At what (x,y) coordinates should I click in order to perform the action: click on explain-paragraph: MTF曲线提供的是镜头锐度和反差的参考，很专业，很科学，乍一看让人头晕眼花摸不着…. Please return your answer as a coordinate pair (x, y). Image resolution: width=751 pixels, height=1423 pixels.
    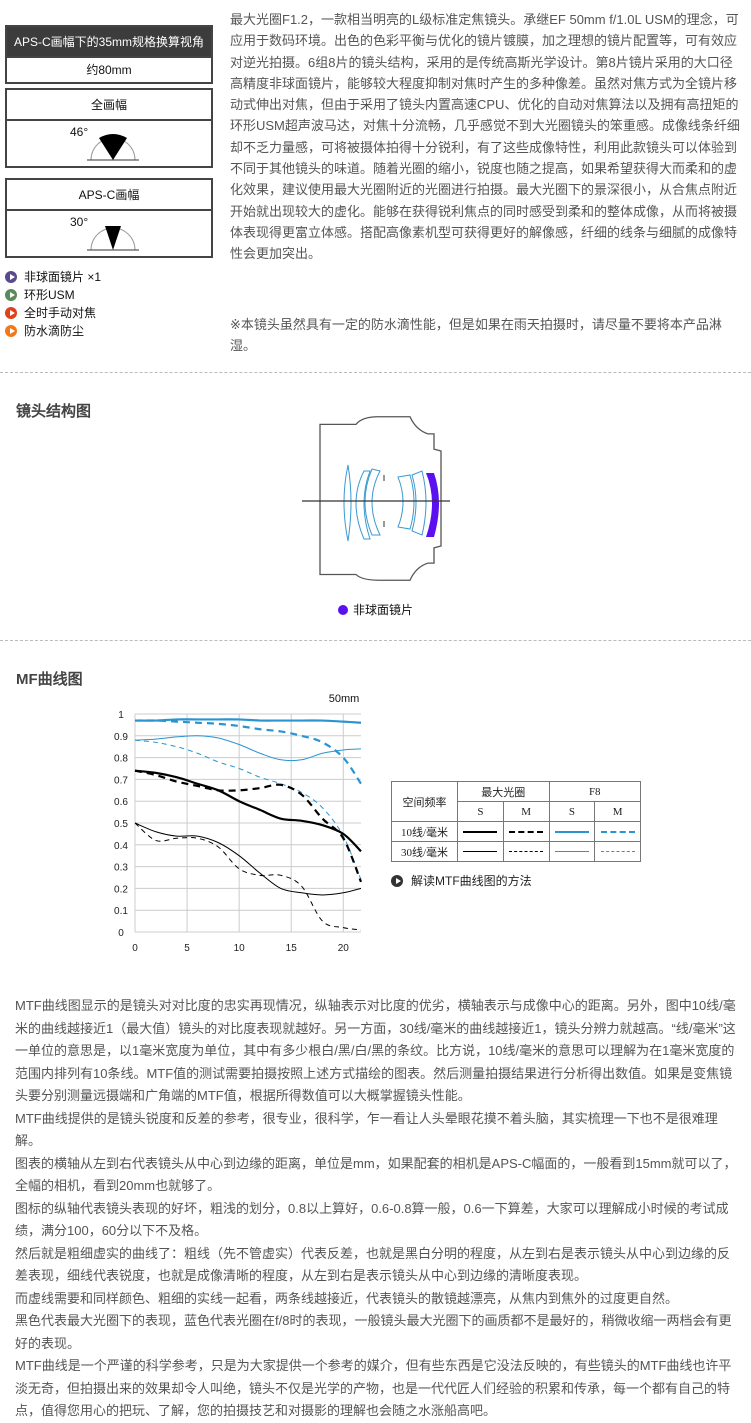
    Looking at the image, I should click on (366, 1129).